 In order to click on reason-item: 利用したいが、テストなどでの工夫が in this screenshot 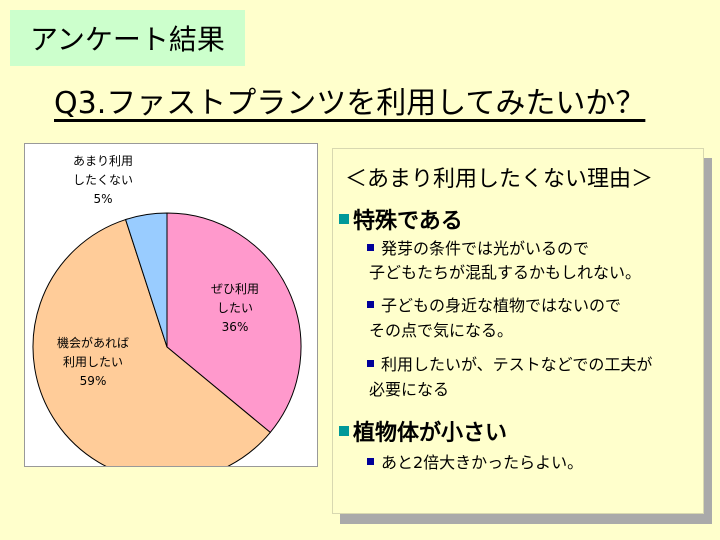, I will do `click(509, 364)`.